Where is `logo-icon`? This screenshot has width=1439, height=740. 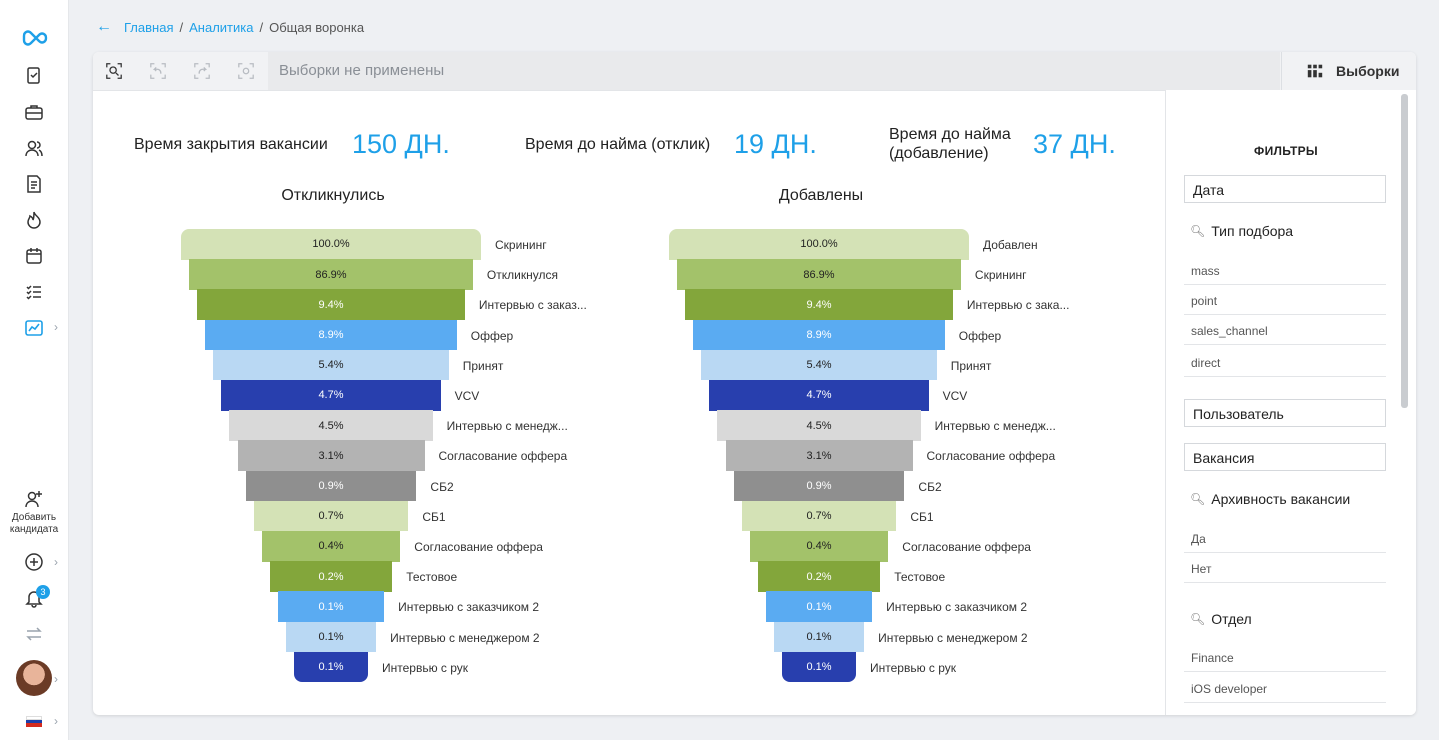 logo-icon is located at coordinates (35, 36).